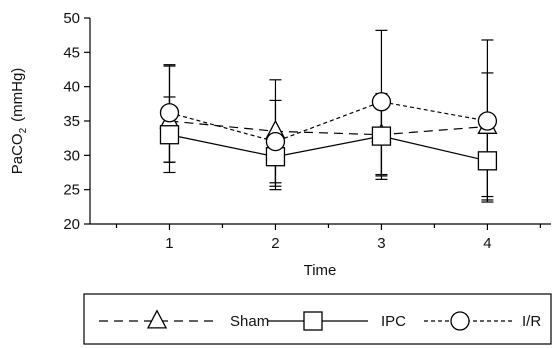 This screenshot has width=557, height=348. Describe the element at coordinates (320, 270) in the screenshot. I see `x-axis-title: Time` at that location.